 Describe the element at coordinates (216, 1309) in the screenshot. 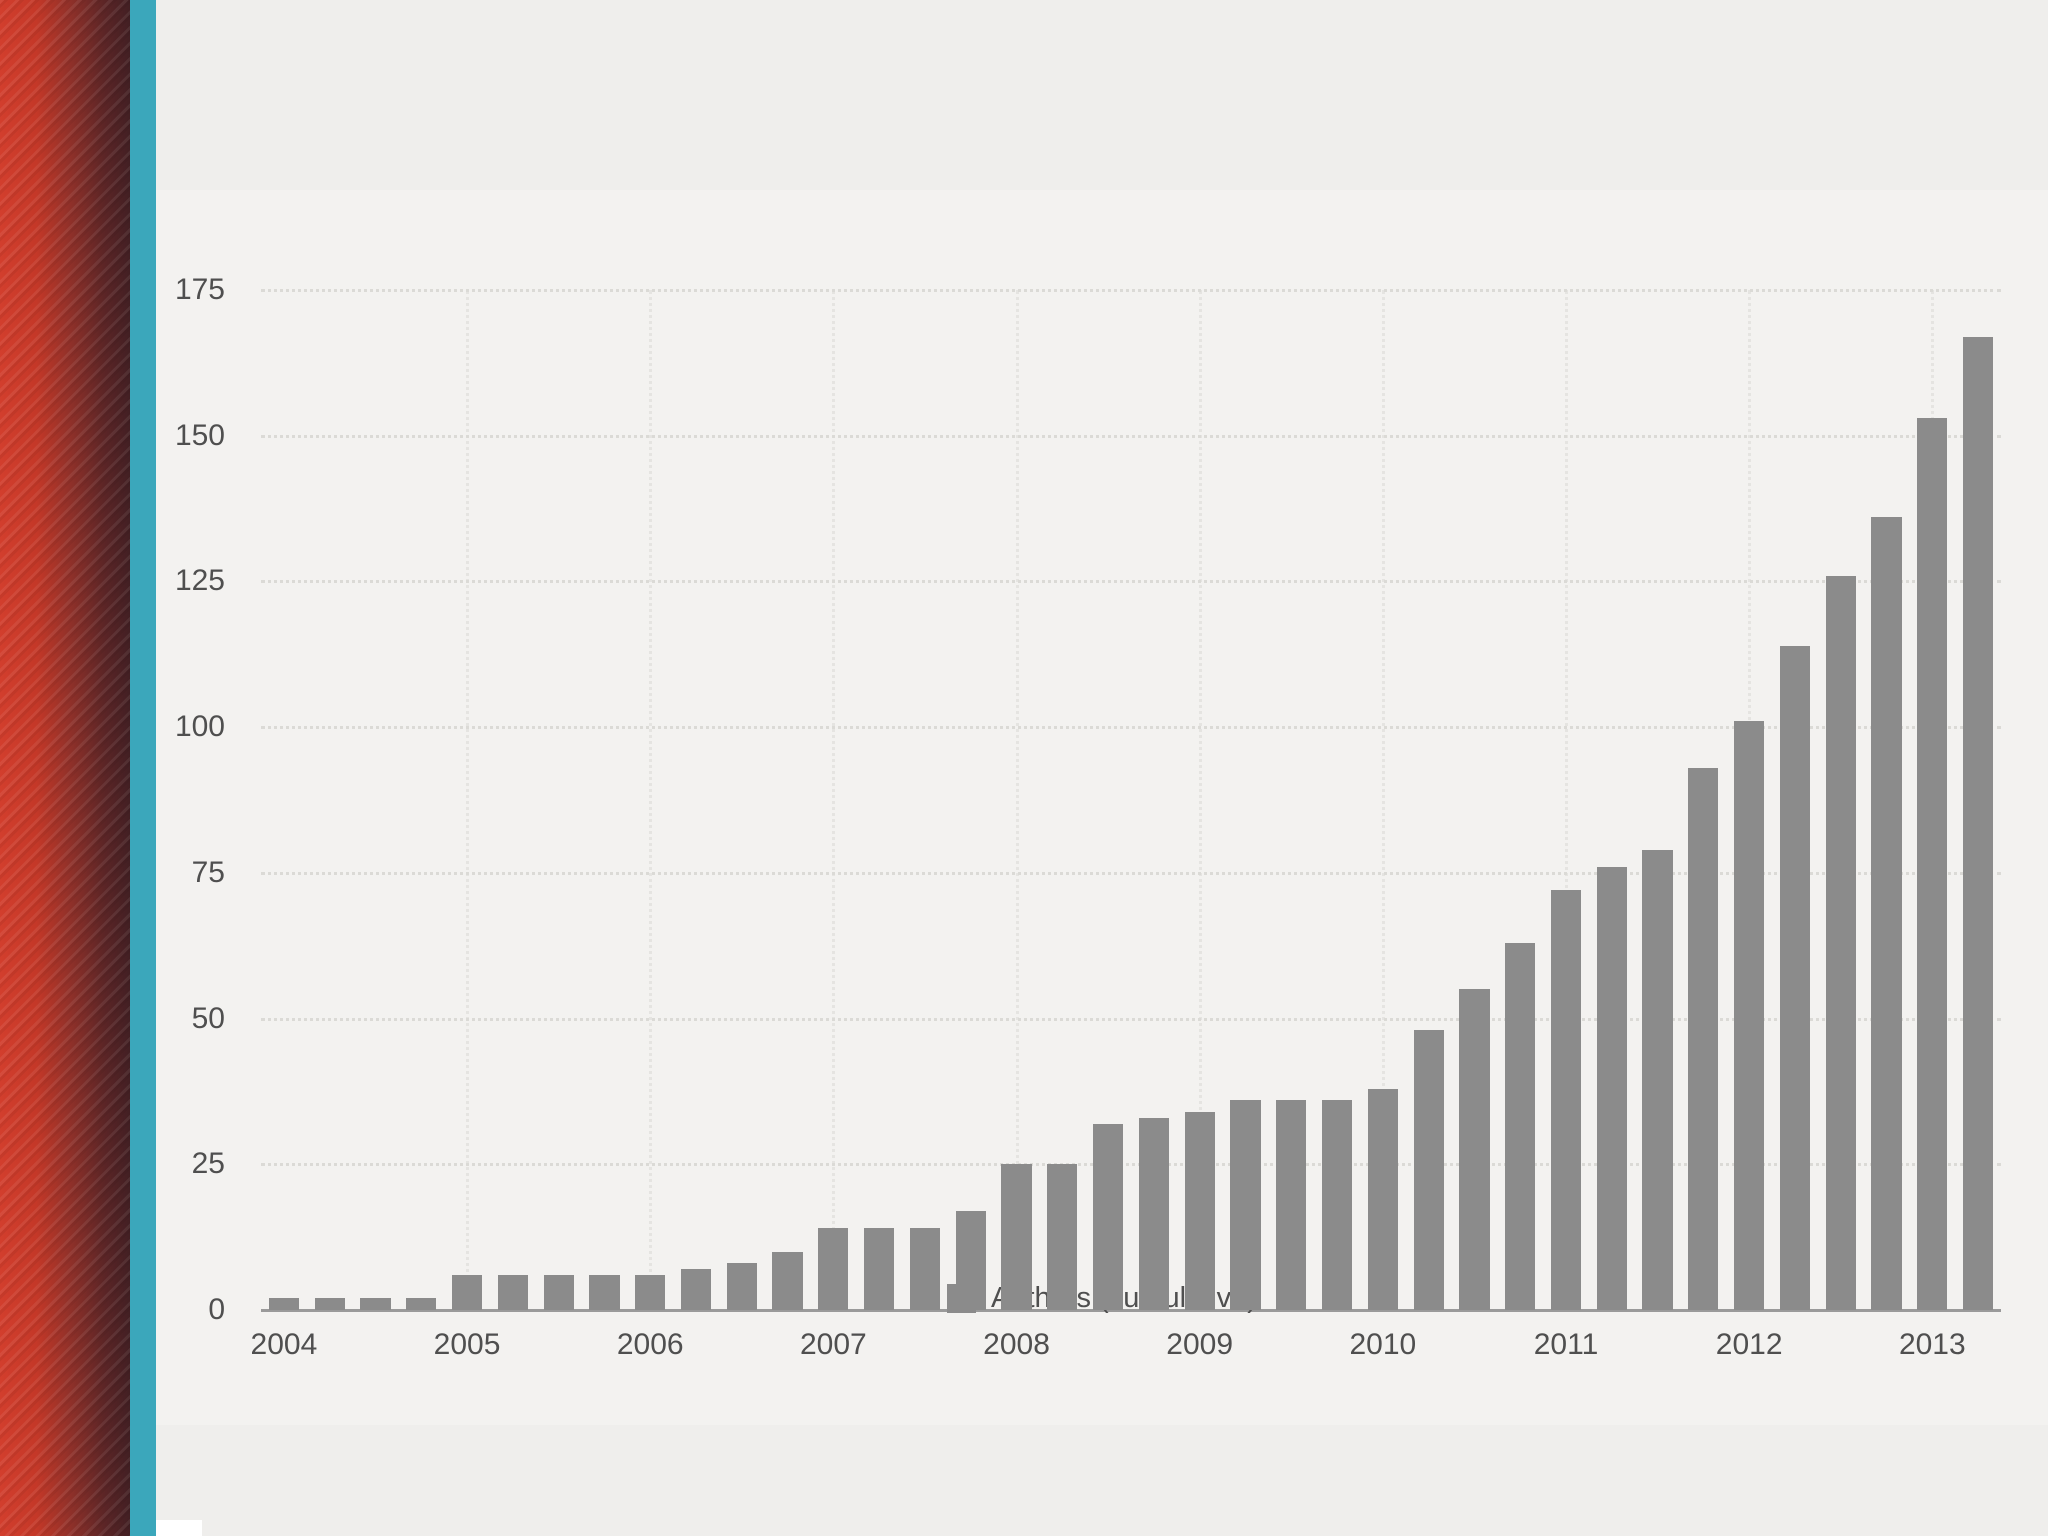

I see `y-axis-tick-label: 0` at that location.